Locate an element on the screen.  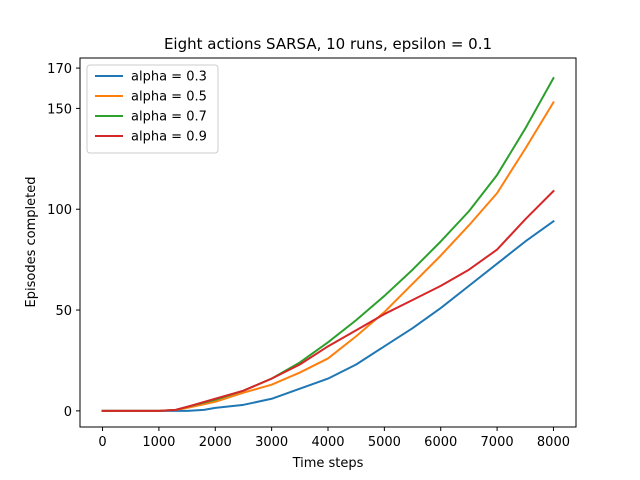
x-tick-label: 7000 is located at coordinates (497, 442).